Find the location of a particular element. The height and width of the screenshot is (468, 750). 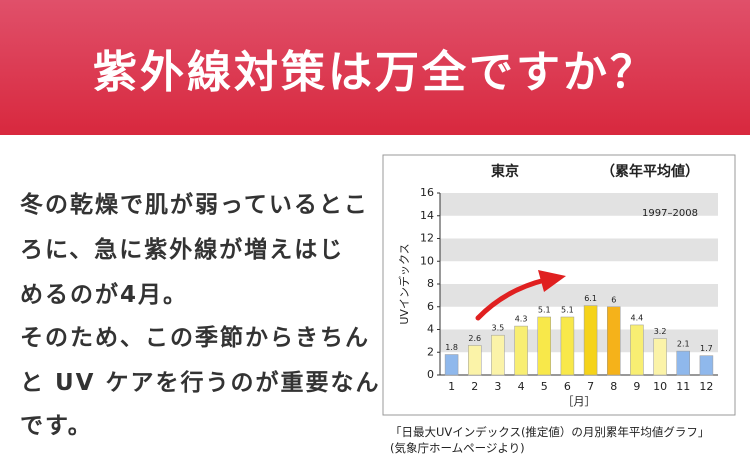

value-label: 2.6 is located at coordinates (474, 338).